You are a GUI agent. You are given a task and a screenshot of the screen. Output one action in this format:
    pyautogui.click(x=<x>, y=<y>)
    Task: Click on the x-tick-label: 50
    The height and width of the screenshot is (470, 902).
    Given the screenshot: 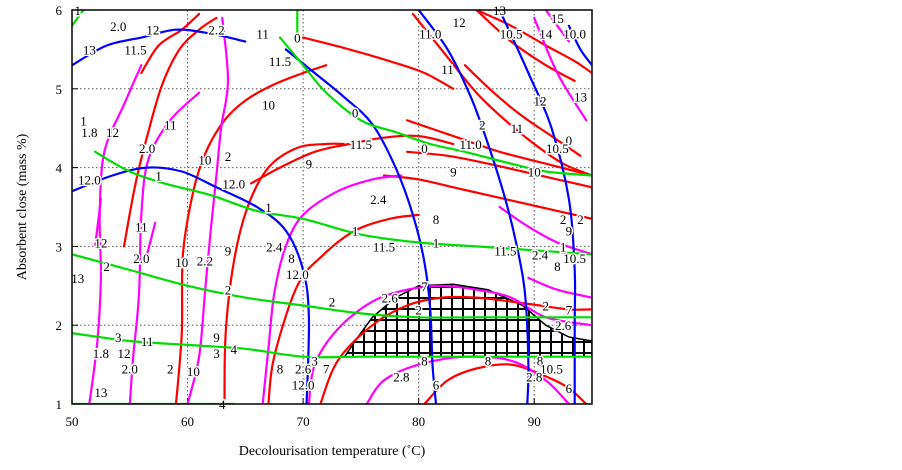 What is the action you would take?
    pyautogui.click(x=72, y=421)
    